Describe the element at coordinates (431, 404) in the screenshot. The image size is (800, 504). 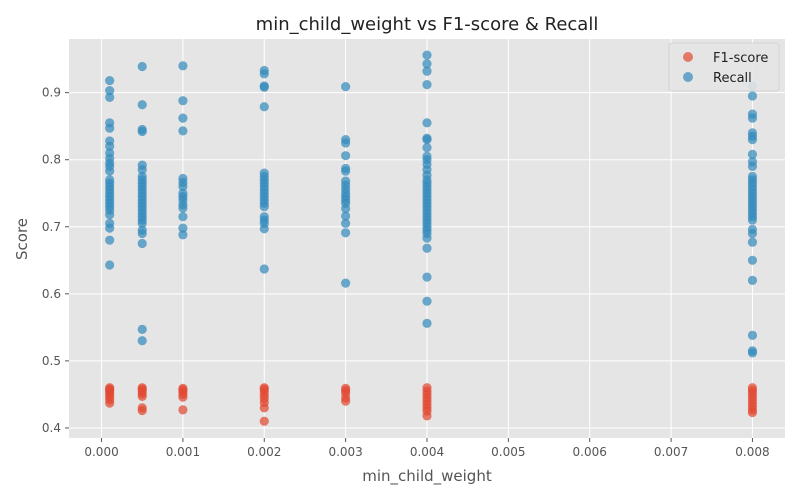
I see `series-f1-score` at that location.